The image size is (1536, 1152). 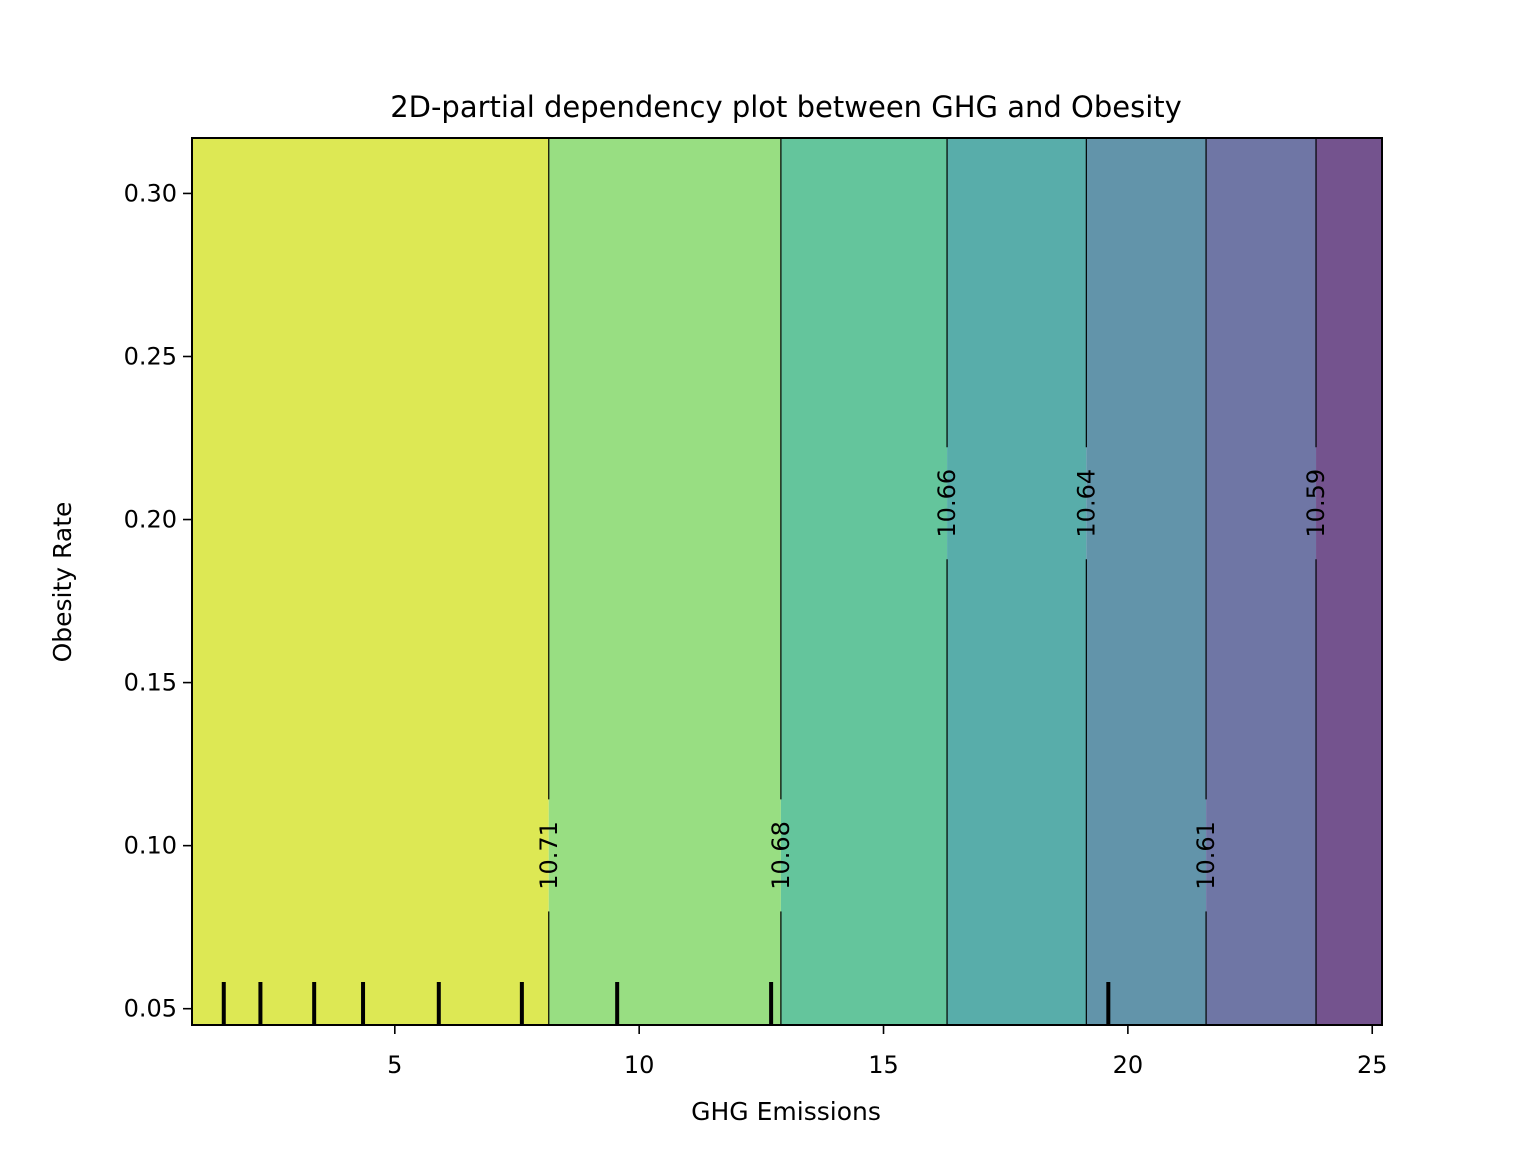 I want to click on x-tick-label-4: 25, so click(x=1372, y=1065).